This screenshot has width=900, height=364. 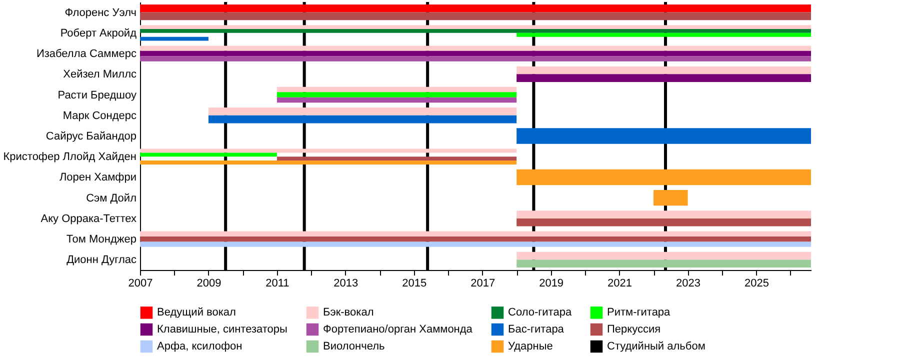 What do you see at coordinates (414, 284) in the screenshot?
I see `x-tick-label: 2015` at bounding box center [414, 284].